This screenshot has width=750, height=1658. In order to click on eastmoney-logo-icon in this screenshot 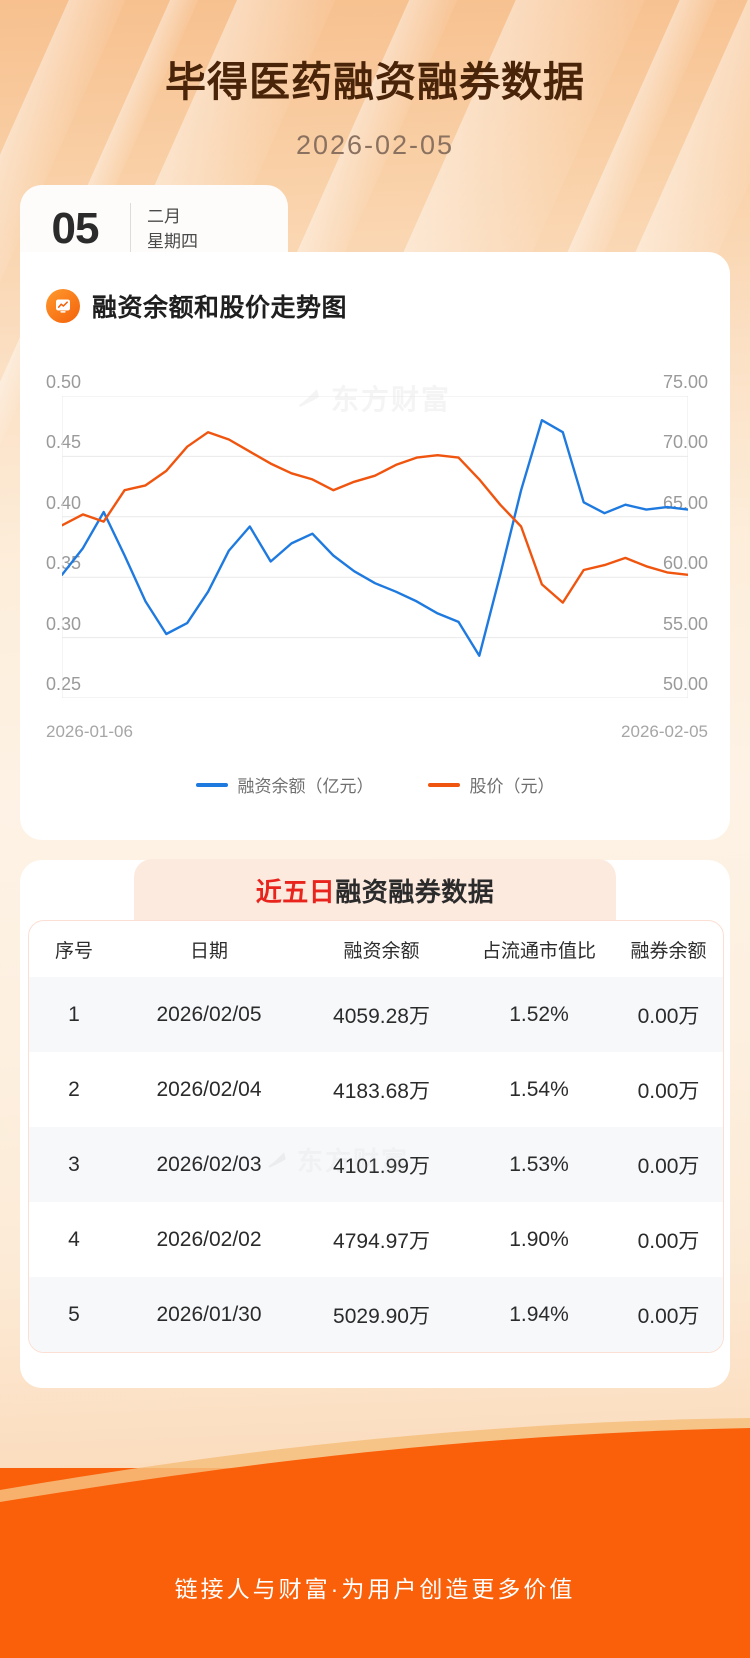, I will do `click(277, 1159)`.